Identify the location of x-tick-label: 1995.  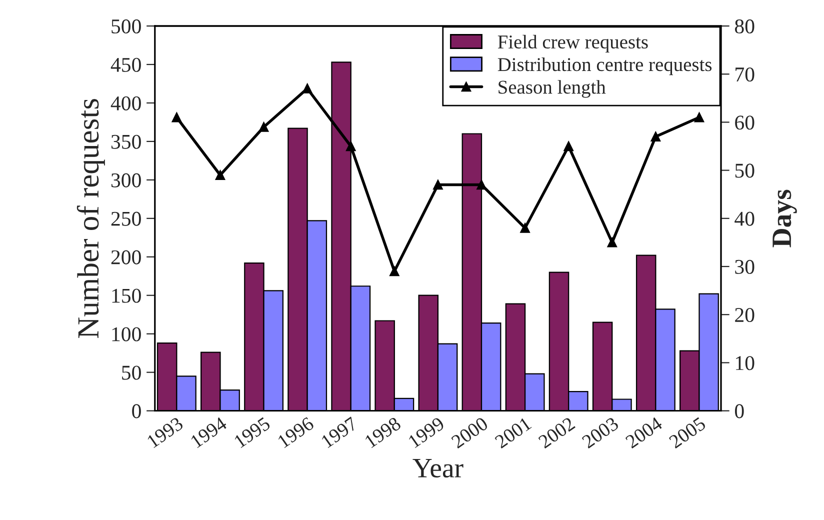
(252, 432).